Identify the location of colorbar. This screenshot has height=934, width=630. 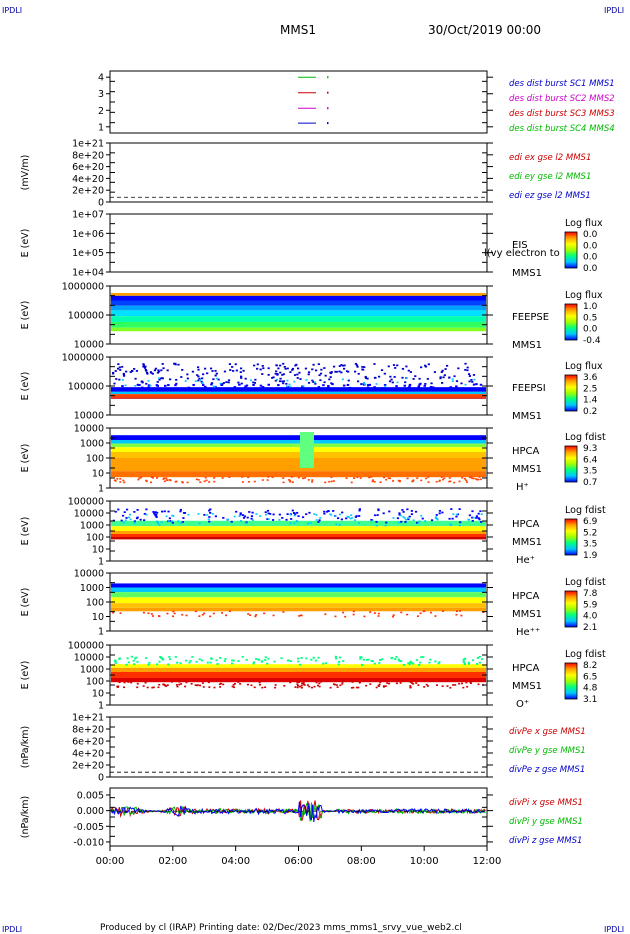
(571, 609).